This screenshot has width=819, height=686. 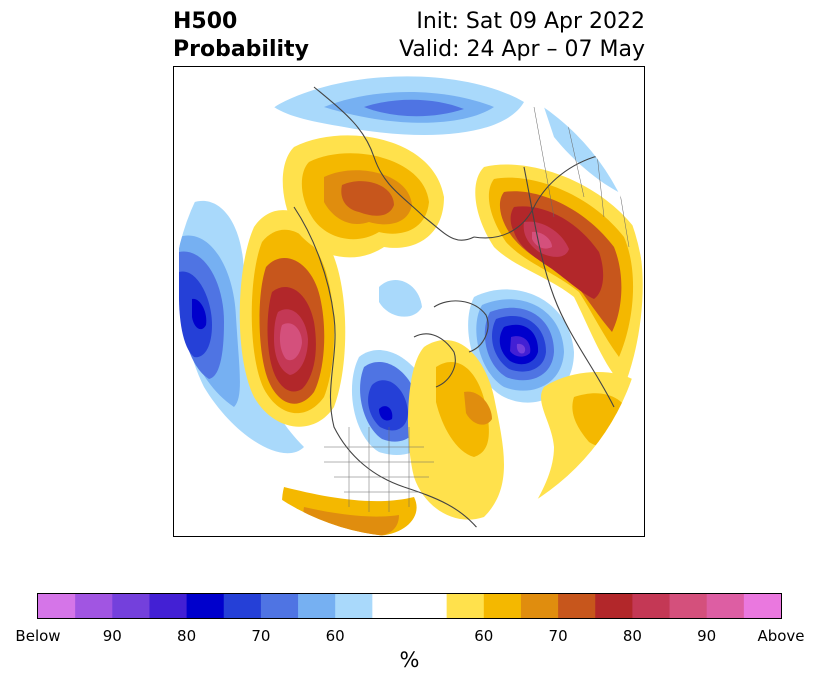 What do you see at coordinates (530, 21) in the screenshot?
I see `init-date: Init: Sat 09 Apr 2022` at bounding box center [530, 21].